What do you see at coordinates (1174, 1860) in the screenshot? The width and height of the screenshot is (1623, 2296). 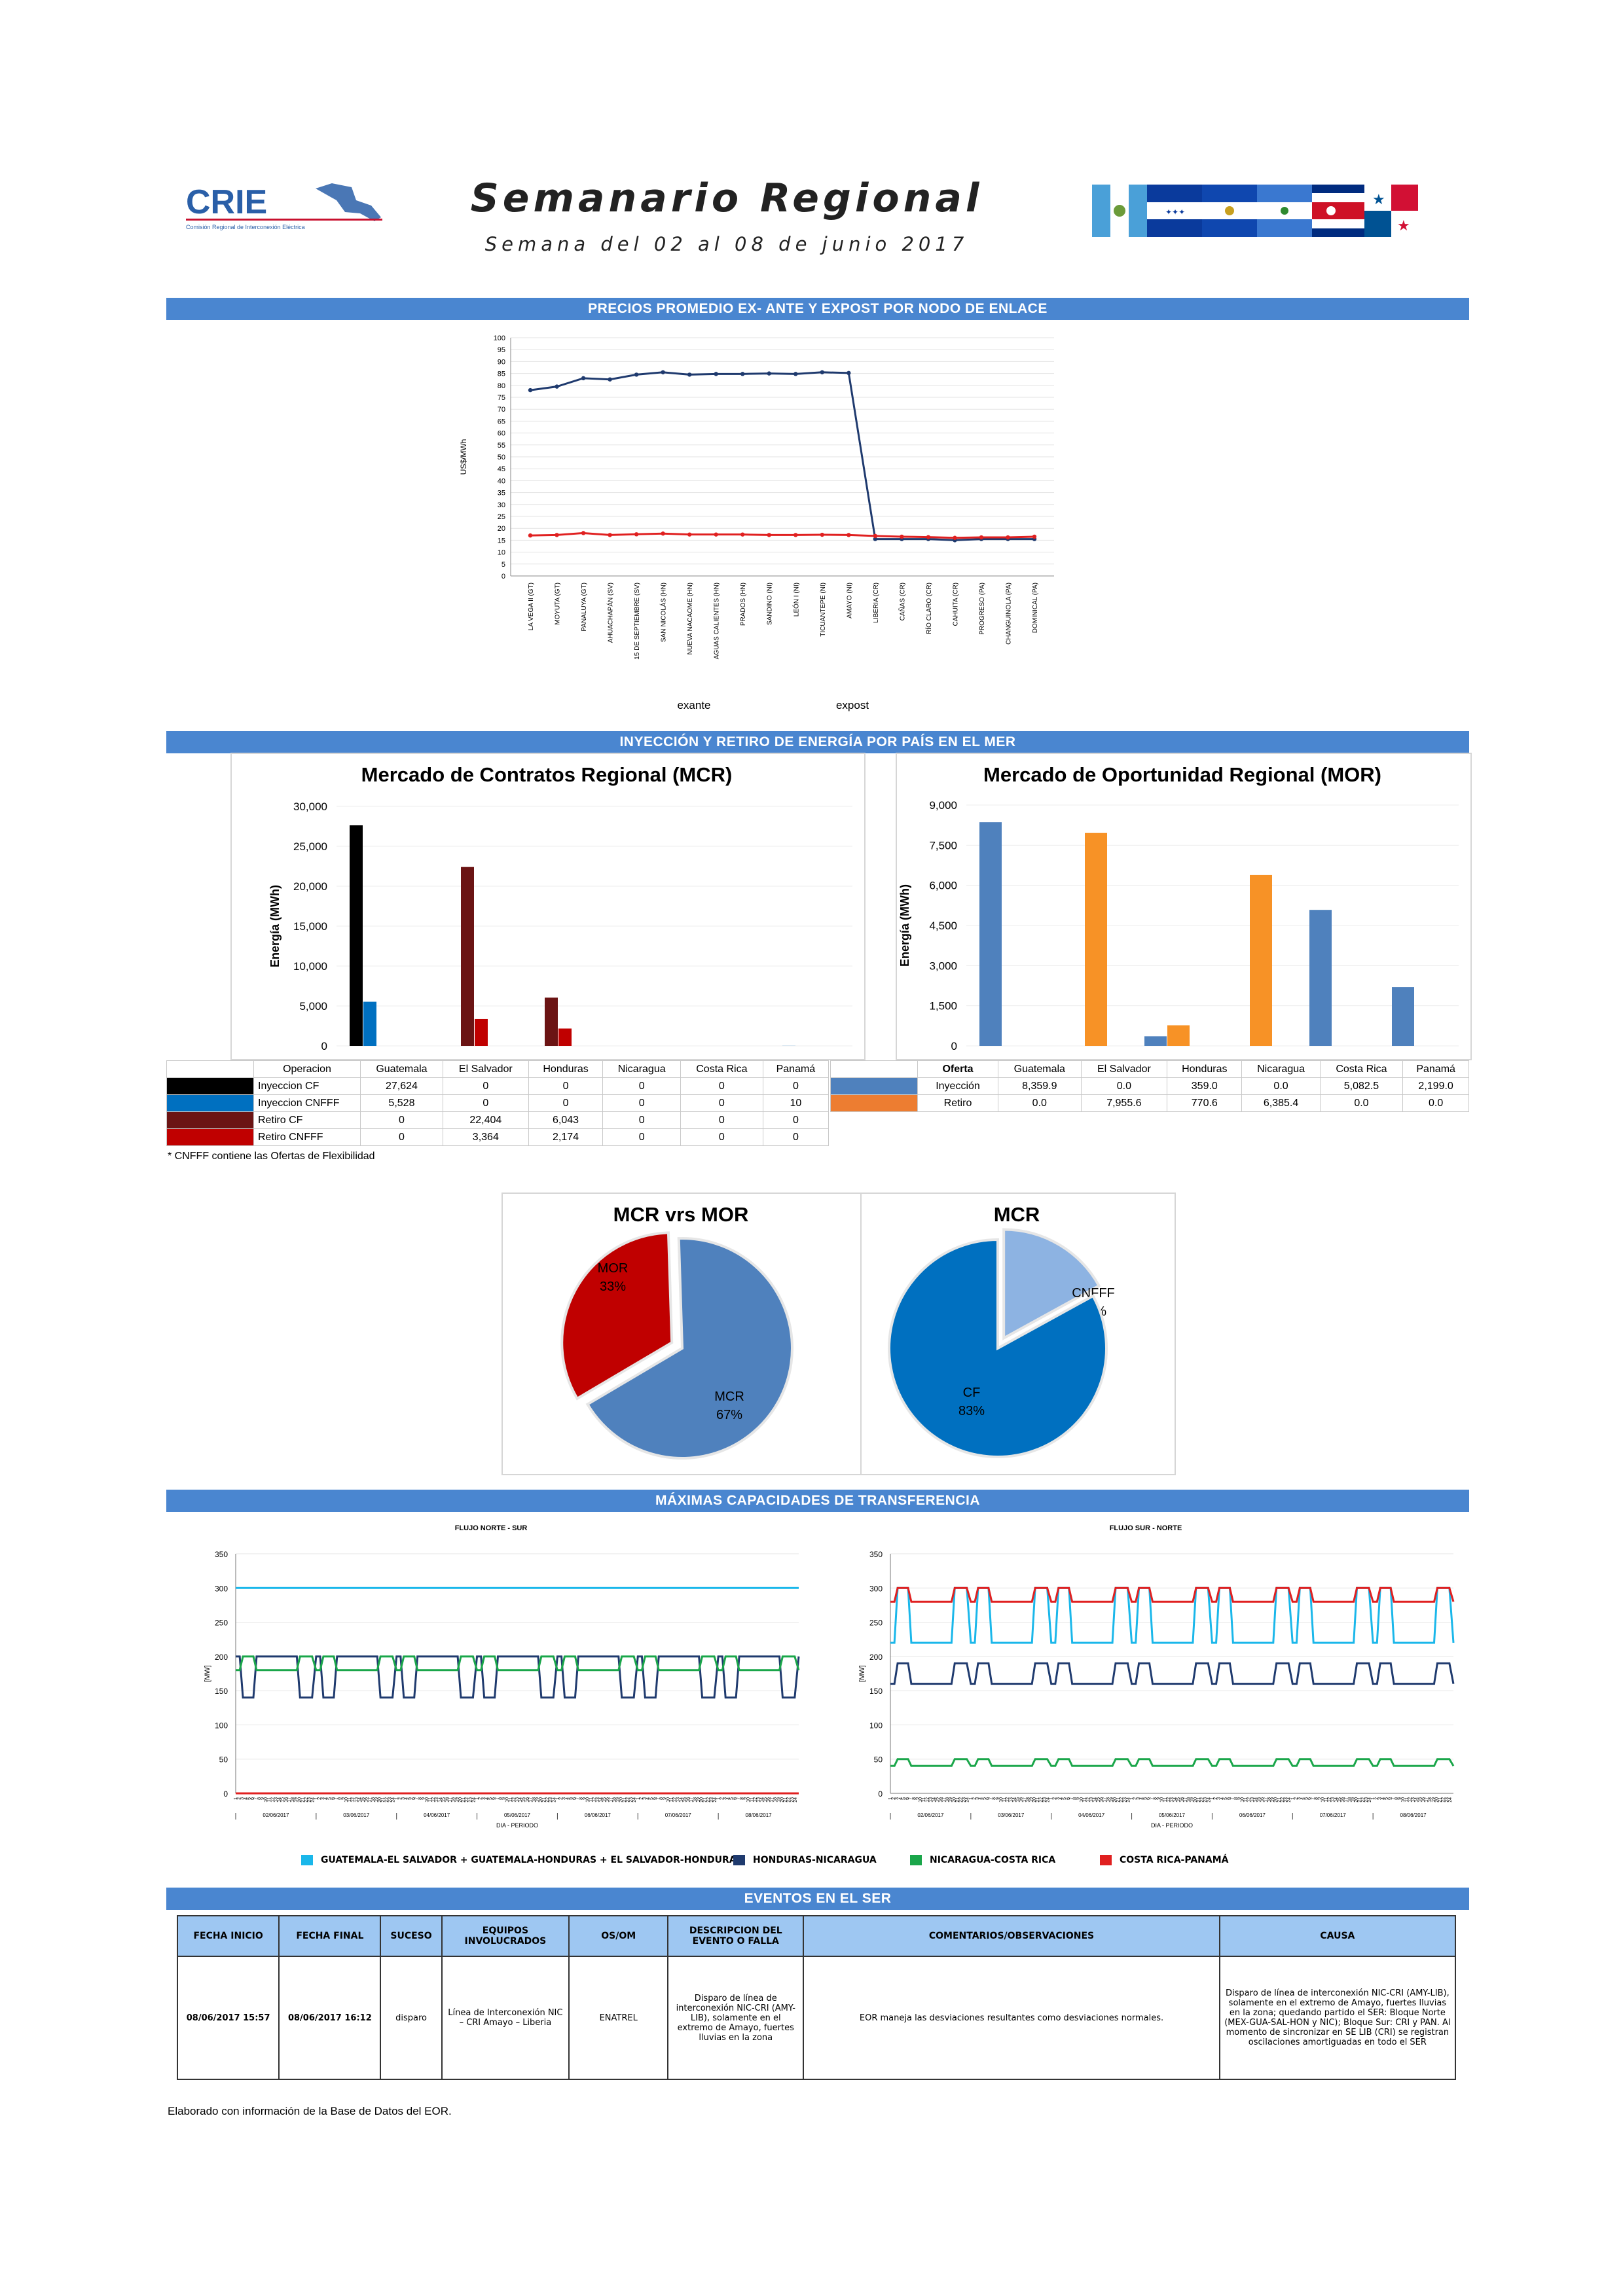 I see `legend-label: COSTA RICA-PANAMÁ` at bounding box center [1174, 1860].